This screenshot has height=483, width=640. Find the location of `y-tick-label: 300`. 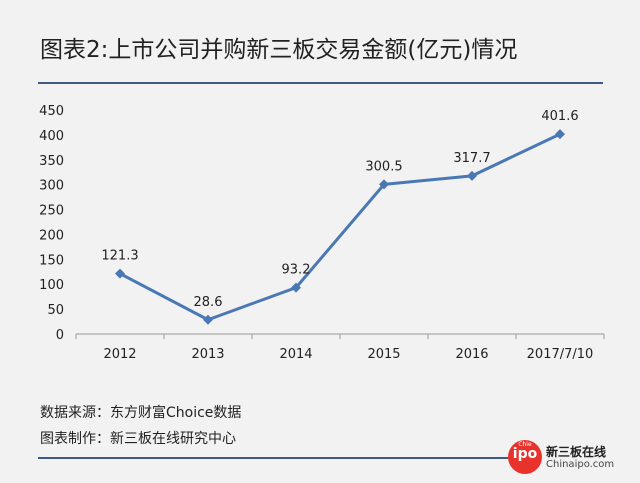

y-tick-label: 300 is located at coordinates (51, 186).